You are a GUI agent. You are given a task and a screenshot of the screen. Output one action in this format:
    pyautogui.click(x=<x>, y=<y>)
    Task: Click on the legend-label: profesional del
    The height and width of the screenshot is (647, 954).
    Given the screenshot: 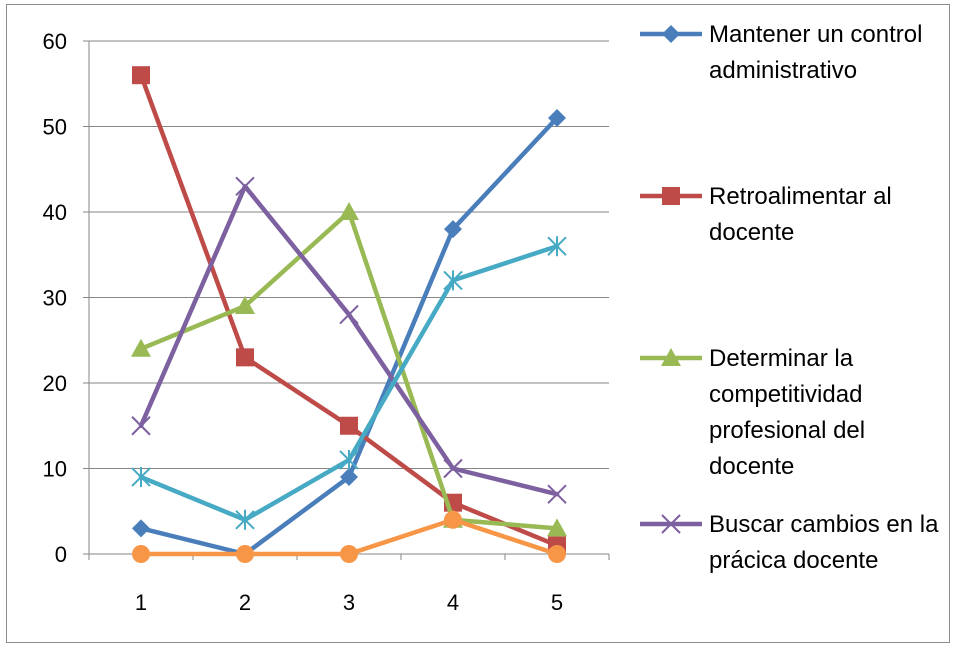 What is the action you would take?
    pyautogui.click(x=787, y=430)
    